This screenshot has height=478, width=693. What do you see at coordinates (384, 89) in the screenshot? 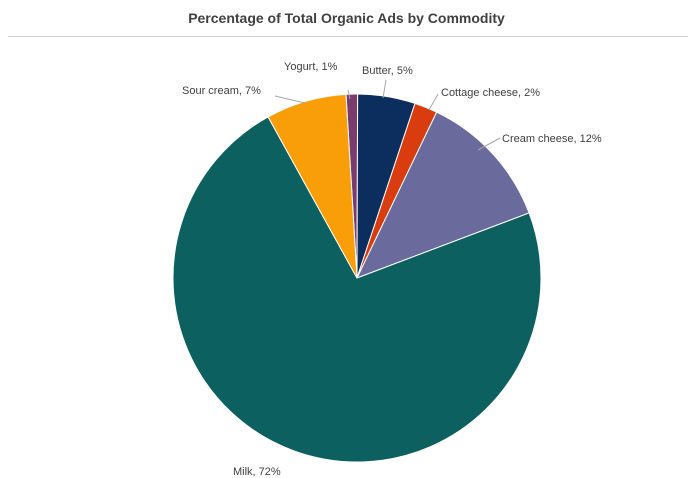
I see `leader-line-butter` at bounding box center [384, 89].